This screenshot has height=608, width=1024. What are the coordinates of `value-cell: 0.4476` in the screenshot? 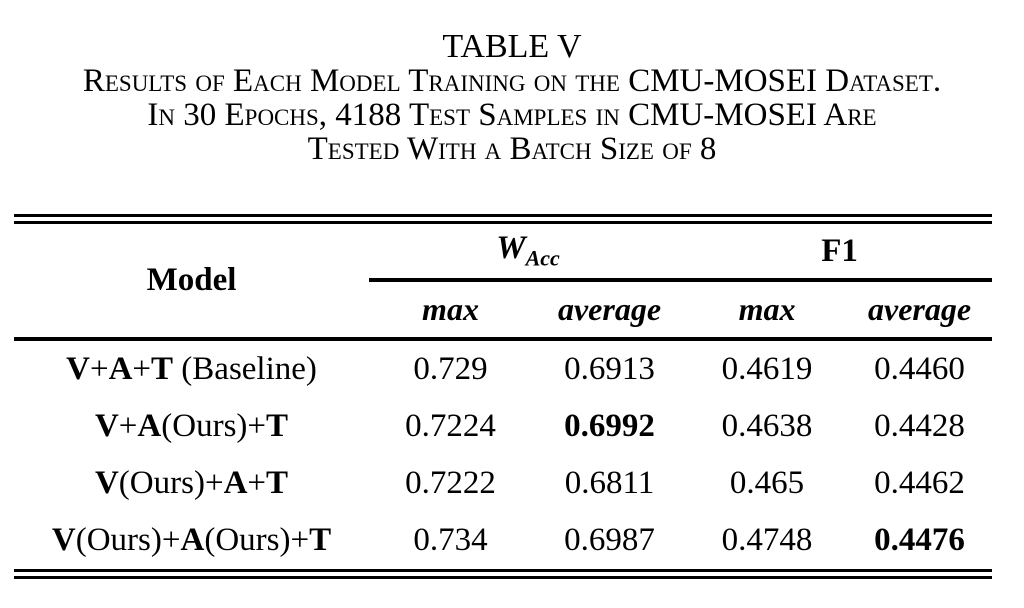 It's located at (919, 540).